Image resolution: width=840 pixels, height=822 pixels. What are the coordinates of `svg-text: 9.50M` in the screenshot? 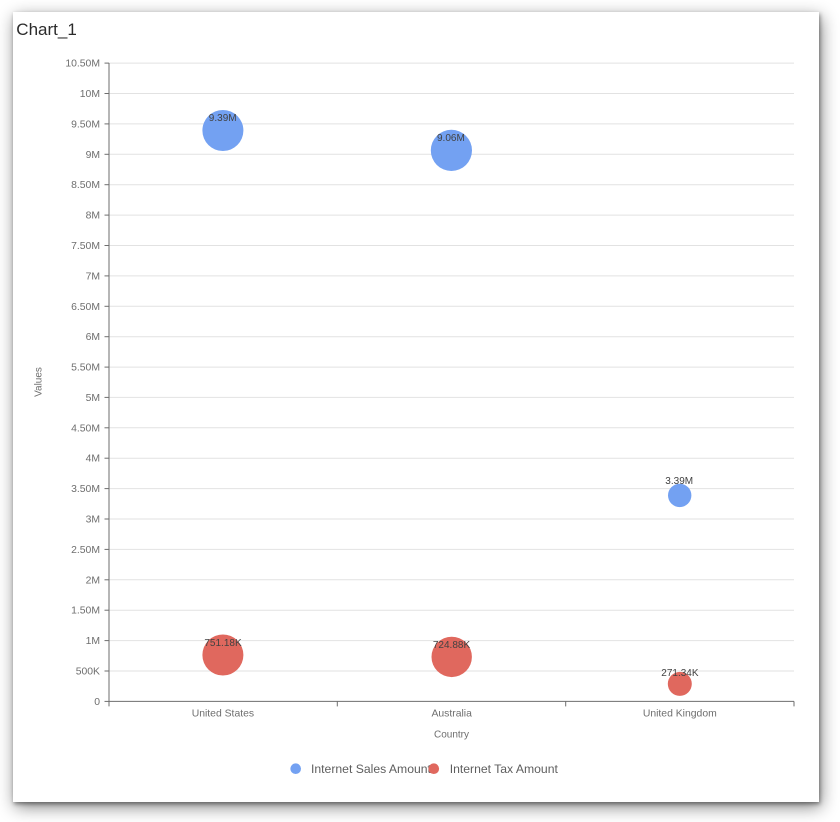 It's located at (85, 124).